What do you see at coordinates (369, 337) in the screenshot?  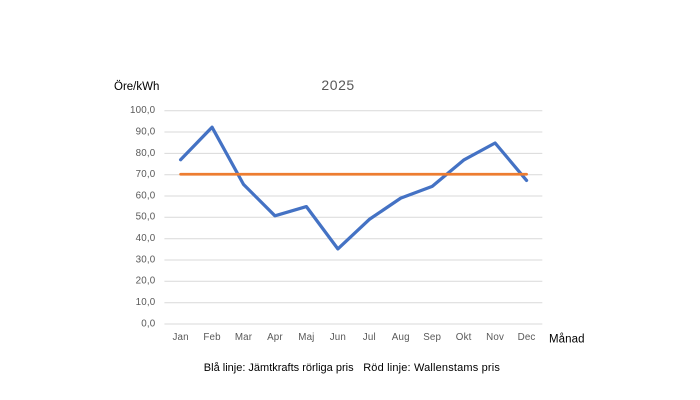 I see `svg-text: Jul` at bounding box center [369, 337].